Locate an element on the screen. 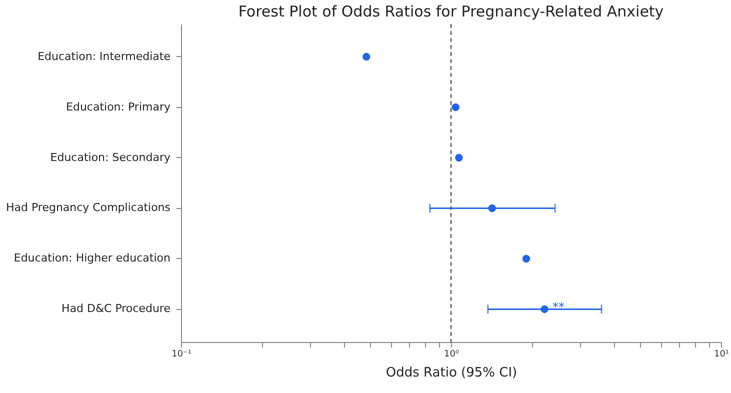 This screenshot has width=731, height=393. x-axis-title: Odds Ratio (95% CI) is located at coordinates (452, 373).